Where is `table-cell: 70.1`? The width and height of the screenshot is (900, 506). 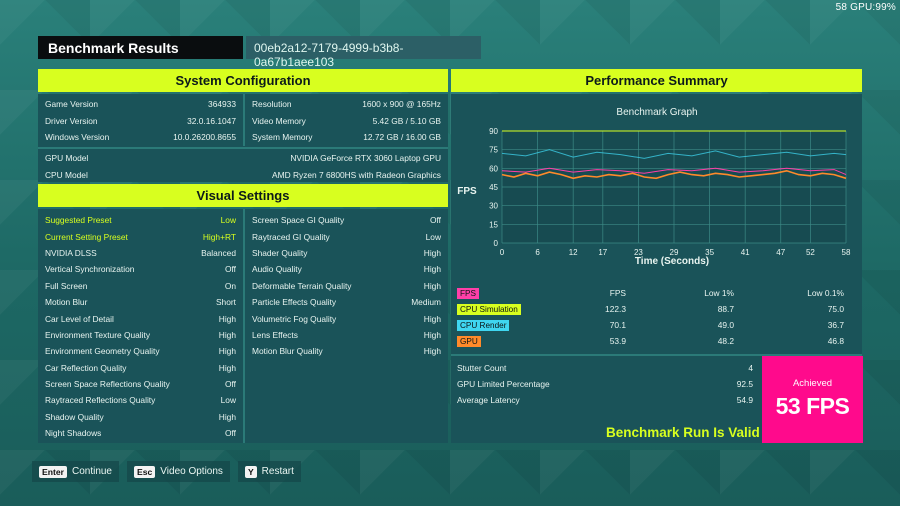 table-cell: 70.1 is located at coordinates (617, 325).